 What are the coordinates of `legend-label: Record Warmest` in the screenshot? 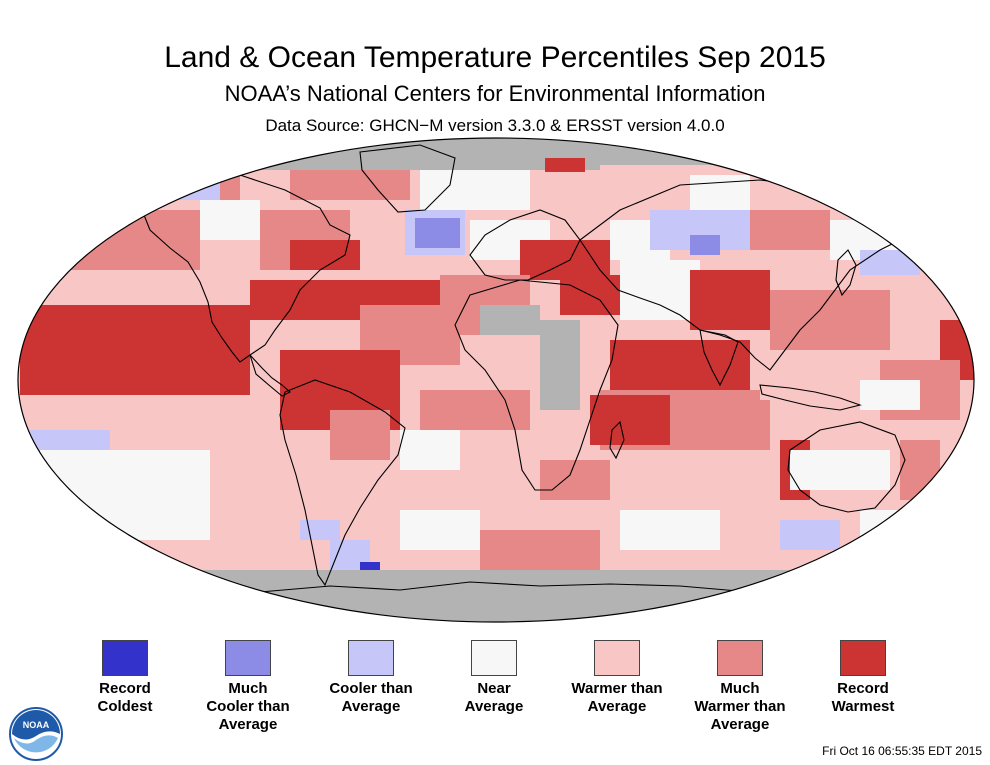 It's located at (863, 698).